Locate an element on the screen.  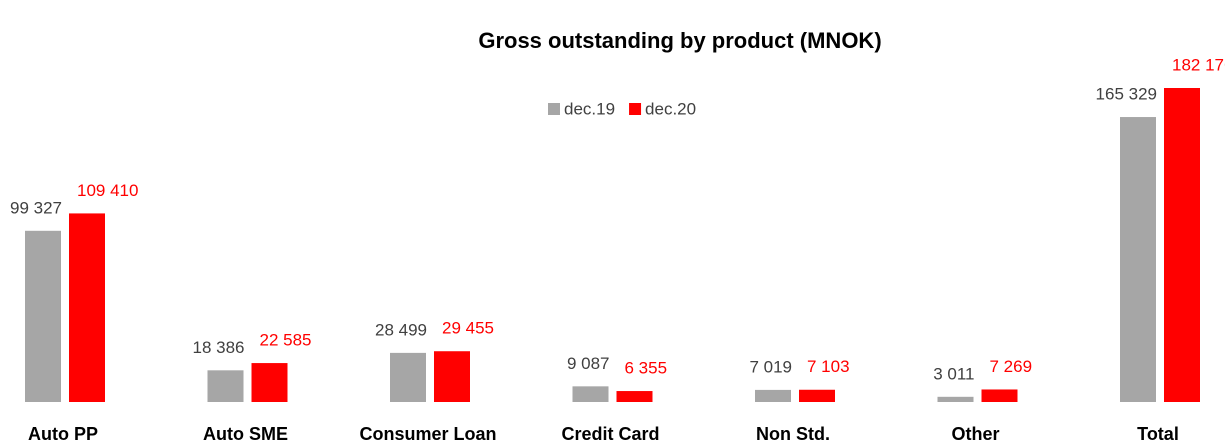
data-label: 28 499 is located at coordinates (401, 329).